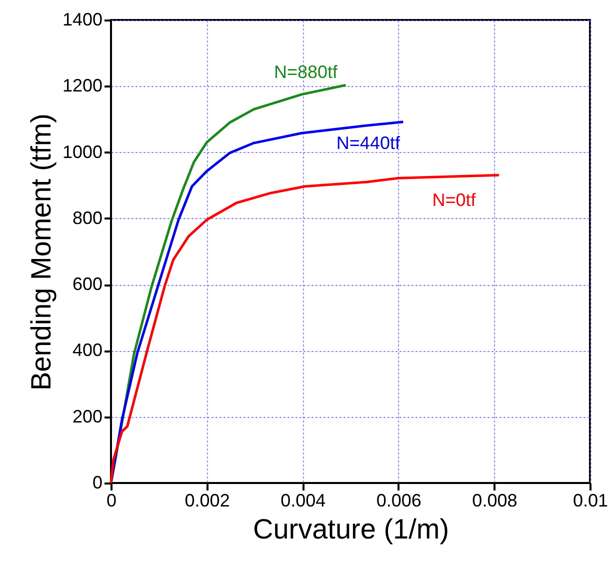  I want to click on series-label: N=880tf, so click(306, 72).